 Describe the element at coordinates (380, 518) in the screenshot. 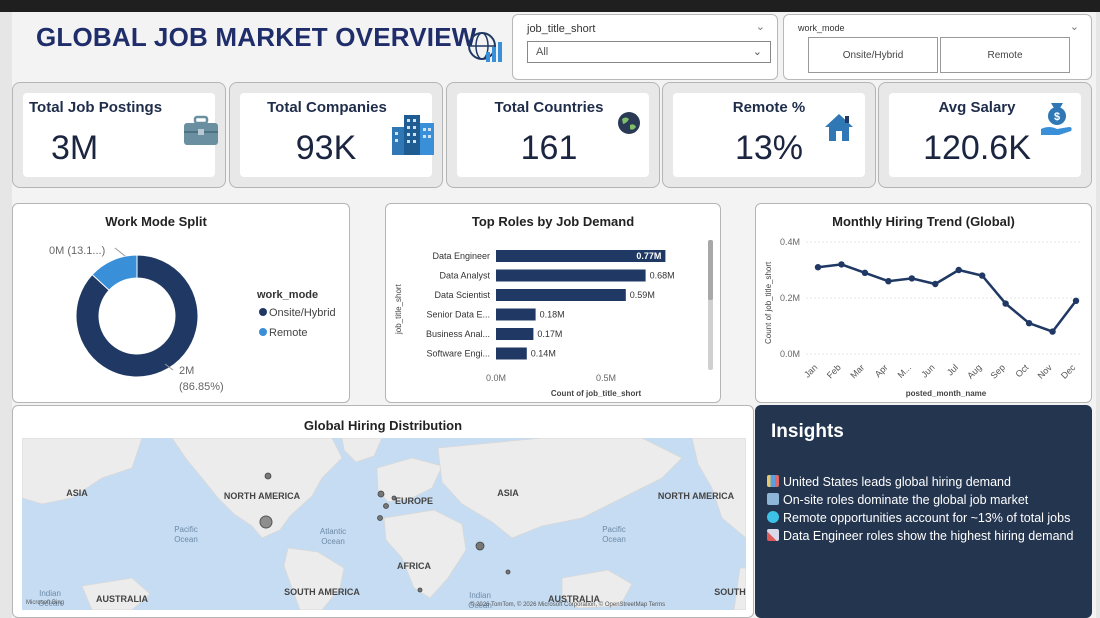

I see `bubble-spain` at that location.